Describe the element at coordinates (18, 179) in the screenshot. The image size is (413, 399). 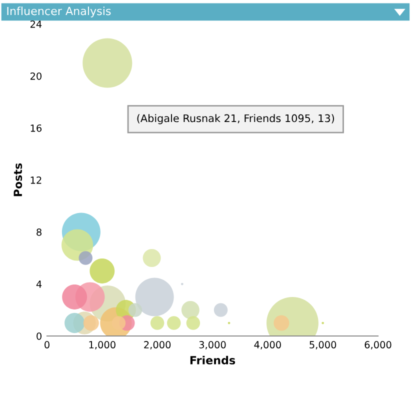
I see `y-axis-title: Posts` at that location.